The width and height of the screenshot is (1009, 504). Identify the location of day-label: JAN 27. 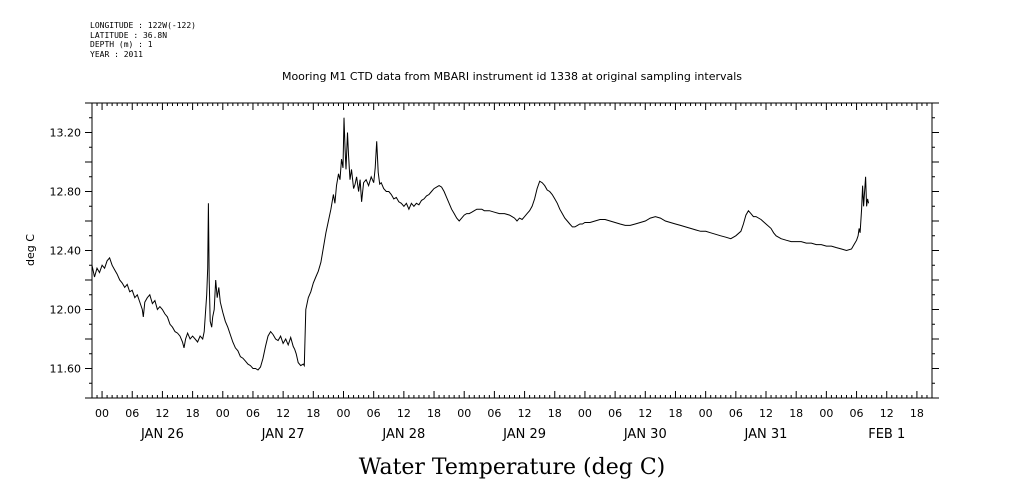
(283, 434).